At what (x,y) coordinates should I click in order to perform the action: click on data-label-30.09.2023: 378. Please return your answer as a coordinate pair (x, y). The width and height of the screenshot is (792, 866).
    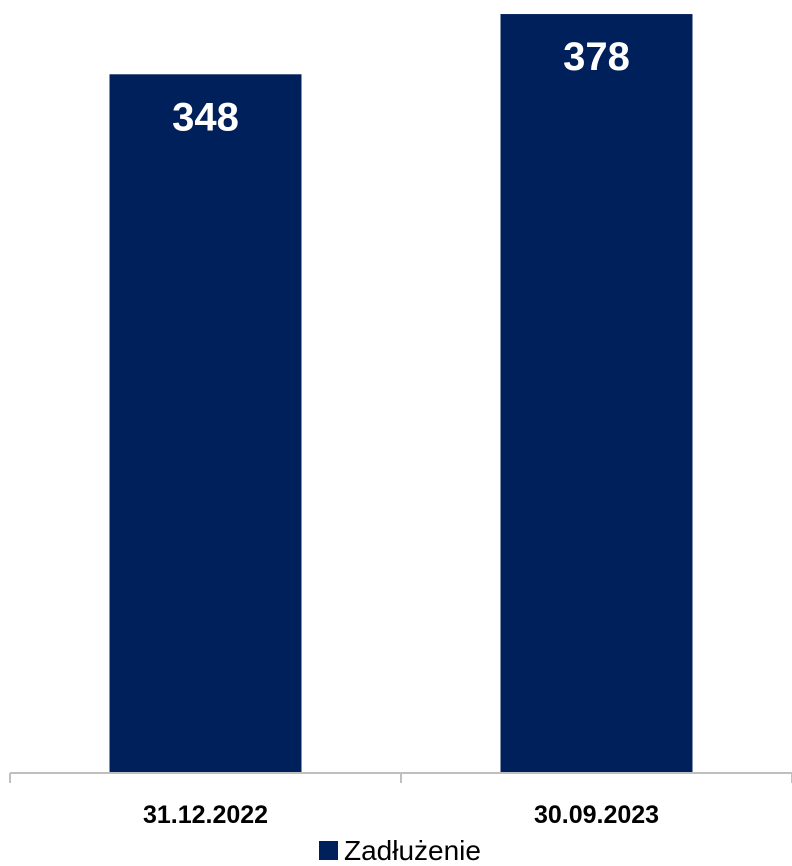
    Looking at the image, I should click on (596, 57).